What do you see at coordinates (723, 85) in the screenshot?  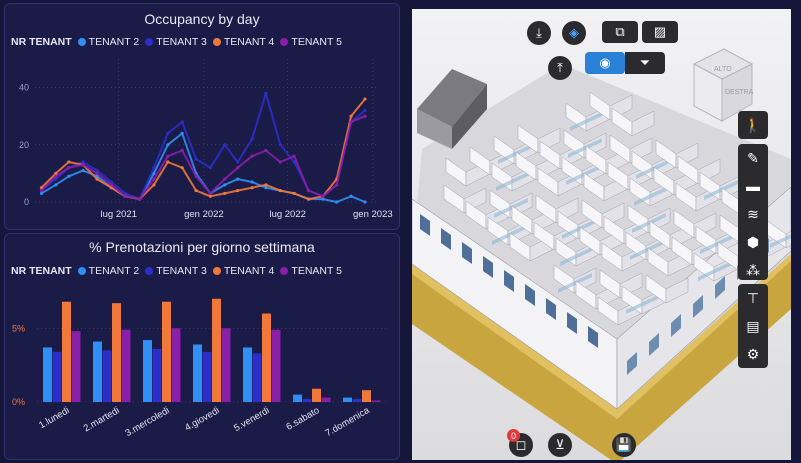 I see `navigation-cube: ALTO DESTRA` at bounding box center [723, 85].